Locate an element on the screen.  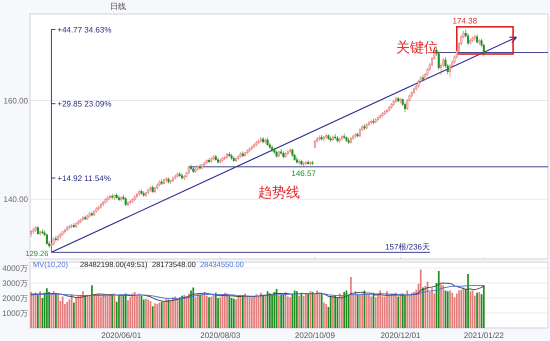
y-tick-label: 2000万 is located at coordinates (15, 298).